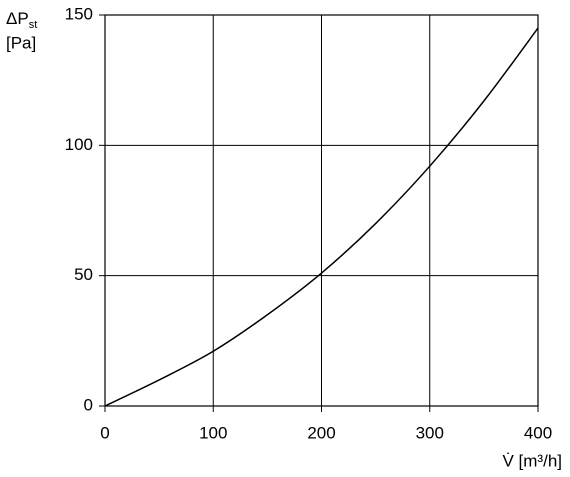  I want to click on x-axis-label: V̇ [m³/h], so click(532, 460).